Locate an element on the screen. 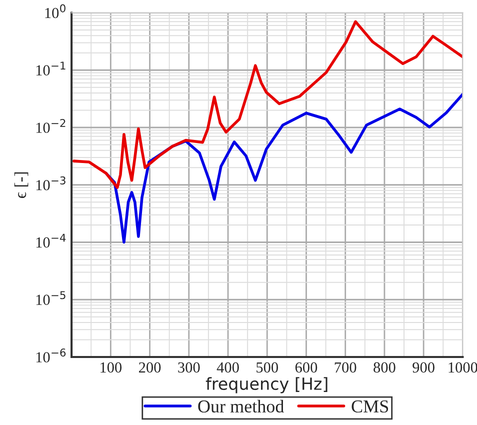 The height and width of the screenshot is (425, 477). x-tick-label: 800 is located at coordinates (385, 367).